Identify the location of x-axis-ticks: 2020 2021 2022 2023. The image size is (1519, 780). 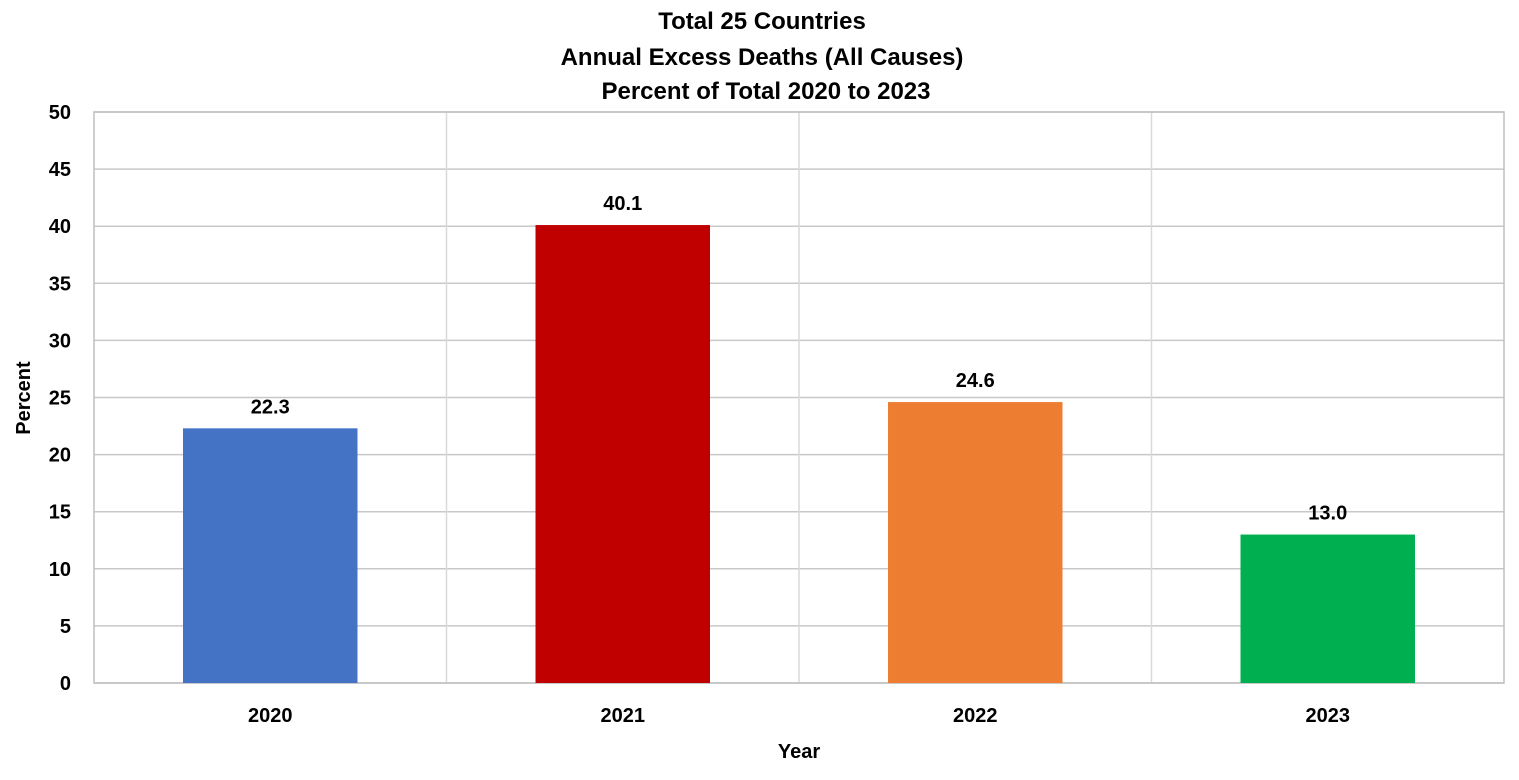
(799, 716).